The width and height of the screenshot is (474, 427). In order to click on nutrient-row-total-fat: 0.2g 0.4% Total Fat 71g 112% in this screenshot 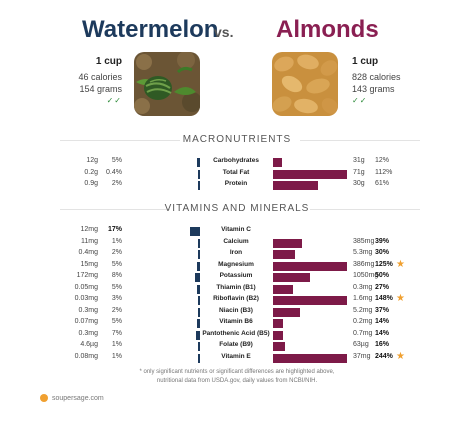, I will do `click(237, 174)`.